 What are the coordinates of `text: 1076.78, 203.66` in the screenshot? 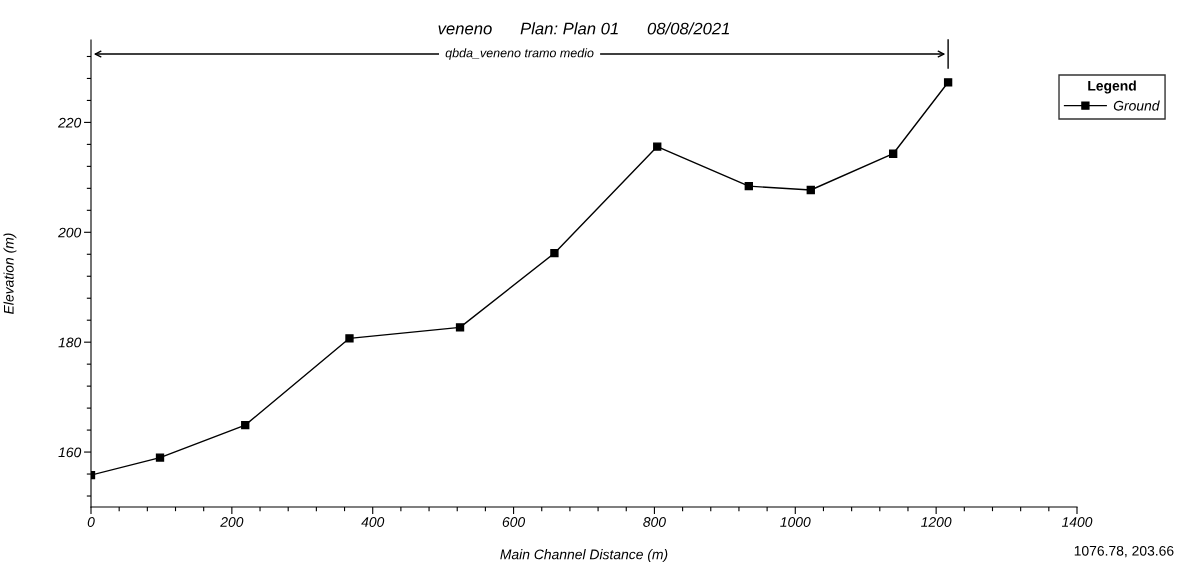 It's located at (1124, 551).